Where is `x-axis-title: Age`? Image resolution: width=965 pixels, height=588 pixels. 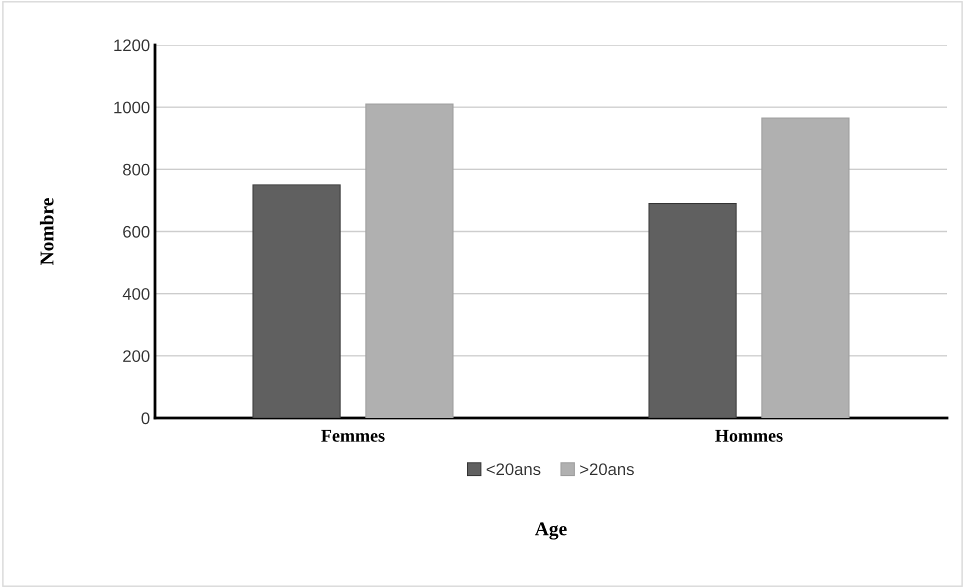 x-axis-title: Age is located at coordinates (550, 531).